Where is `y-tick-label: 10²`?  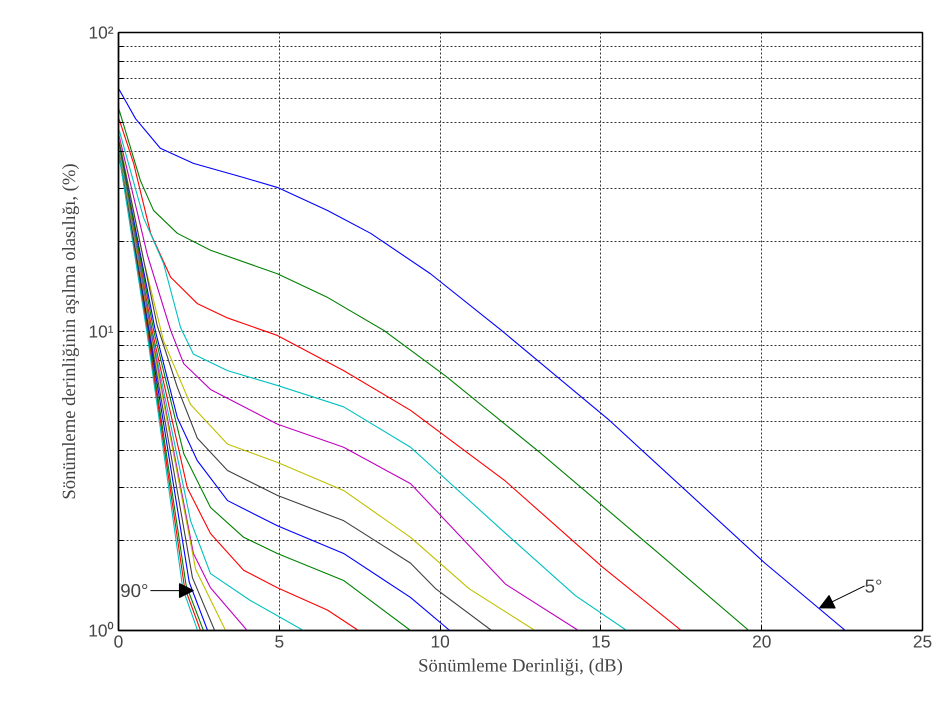
y-tick-label: 10² is located at coordinates (101, 32).